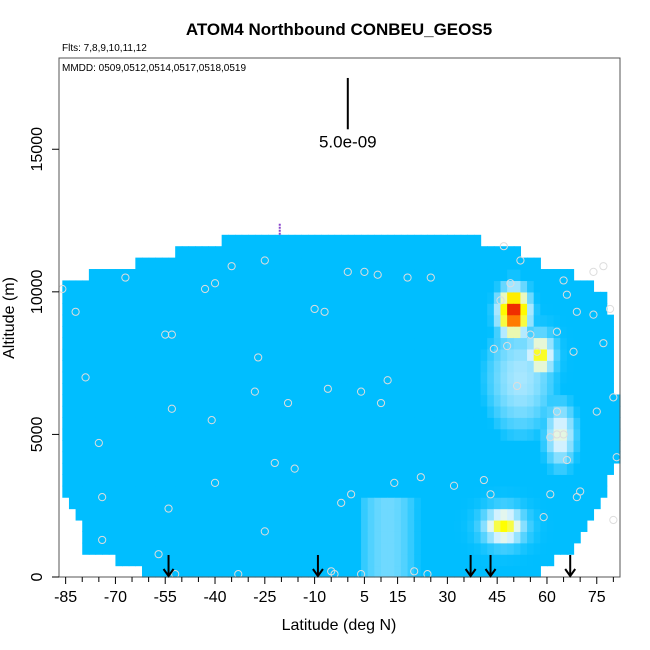  I want to click on sample-point, so click(593, 271).